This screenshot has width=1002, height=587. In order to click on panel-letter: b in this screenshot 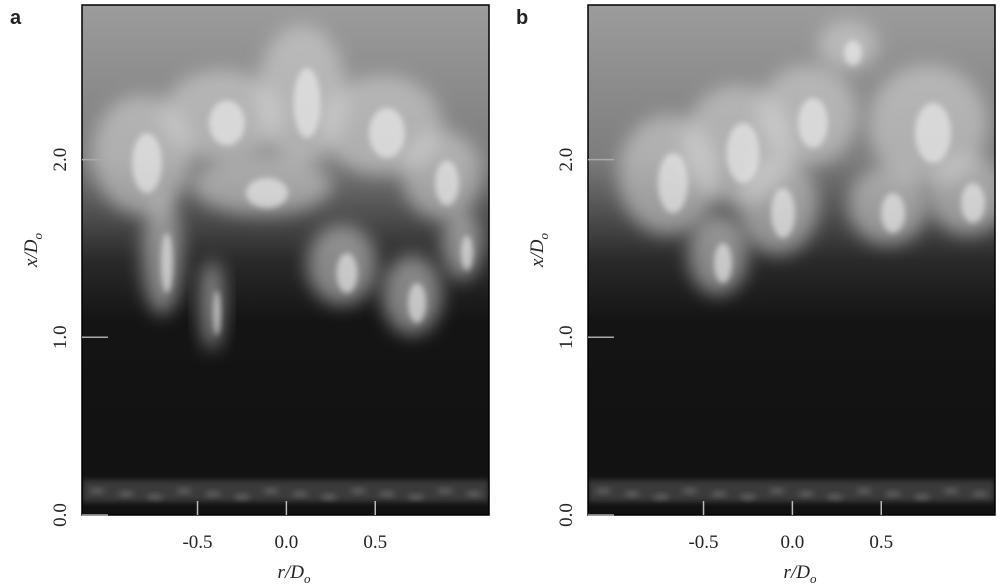, I will do `click(522, 18)`.